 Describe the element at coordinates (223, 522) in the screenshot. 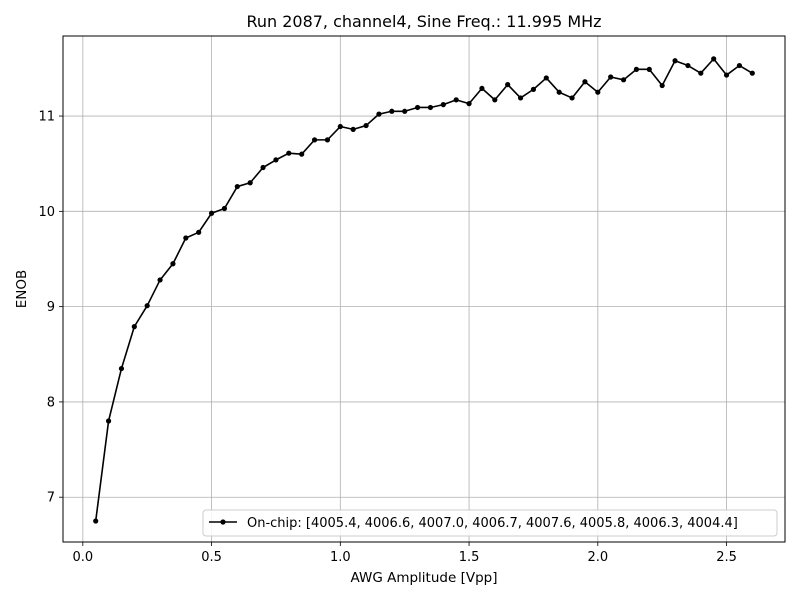

I see `legend-marker-swatch` at that location.